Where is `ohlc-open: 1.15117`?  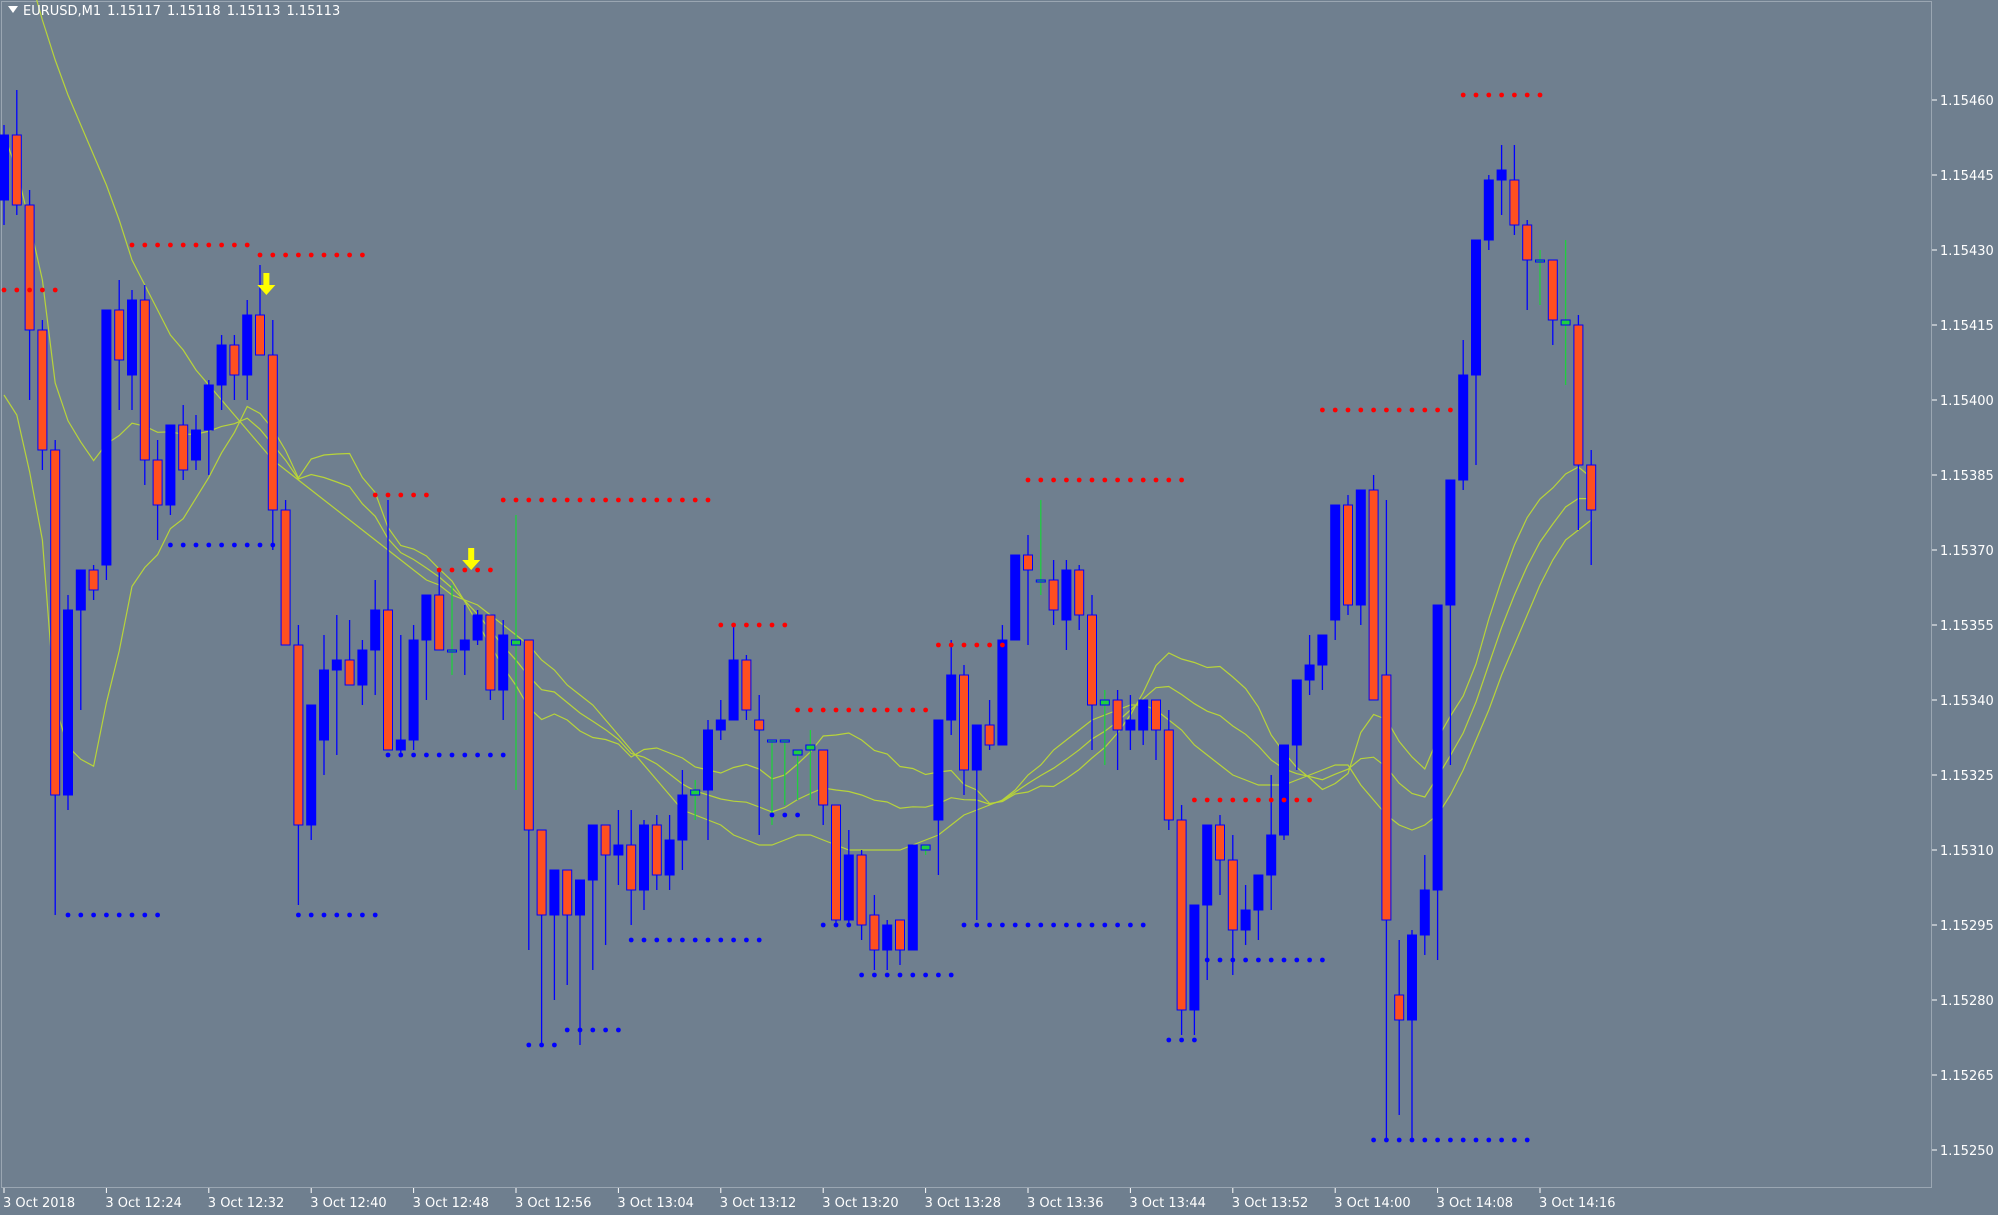 ohlc-open: 1.15117 is located at coordinates (134, 11).